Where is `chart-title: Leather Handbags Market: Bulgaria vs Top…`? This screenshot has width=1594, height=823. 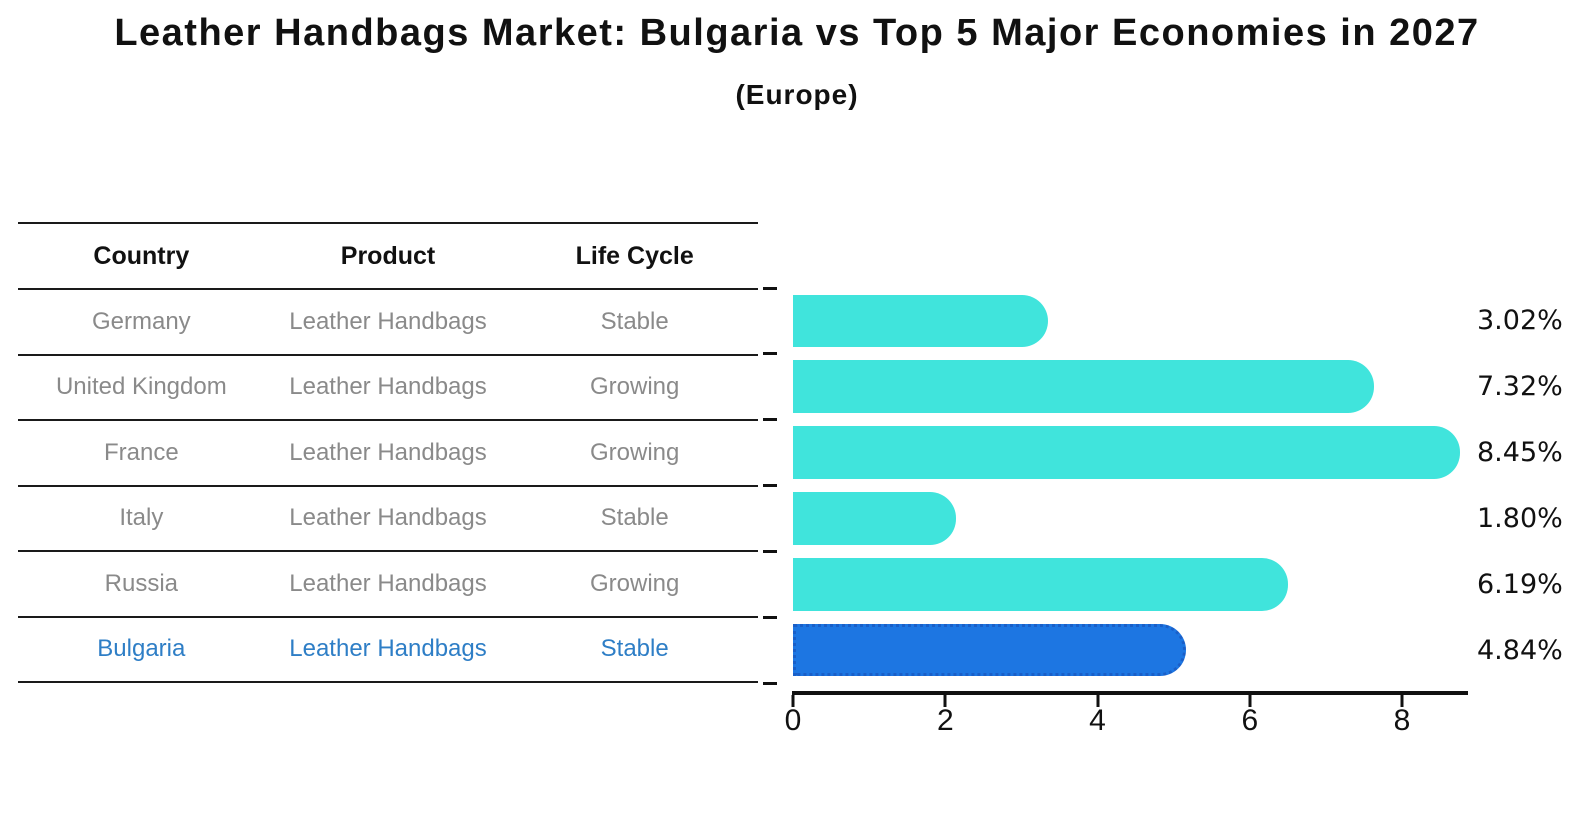 chart-title: Leather Handbags Market: Bulgaria vs Top… is located at coordinates (797, 33).